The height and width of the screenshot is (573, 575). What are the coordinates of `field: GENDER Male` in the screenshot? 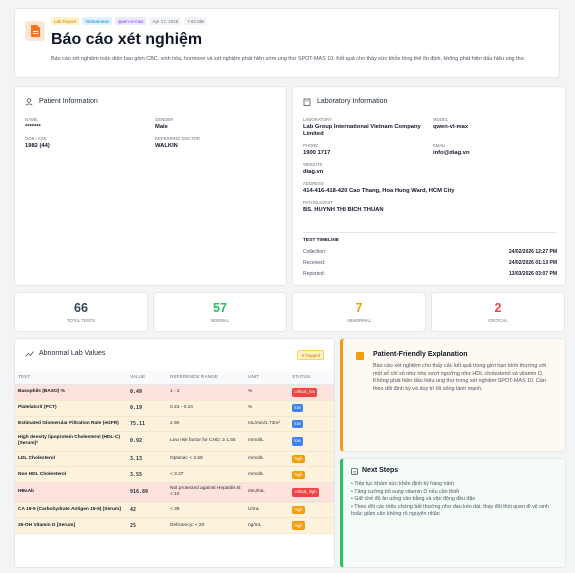 It's located at (220, 124).